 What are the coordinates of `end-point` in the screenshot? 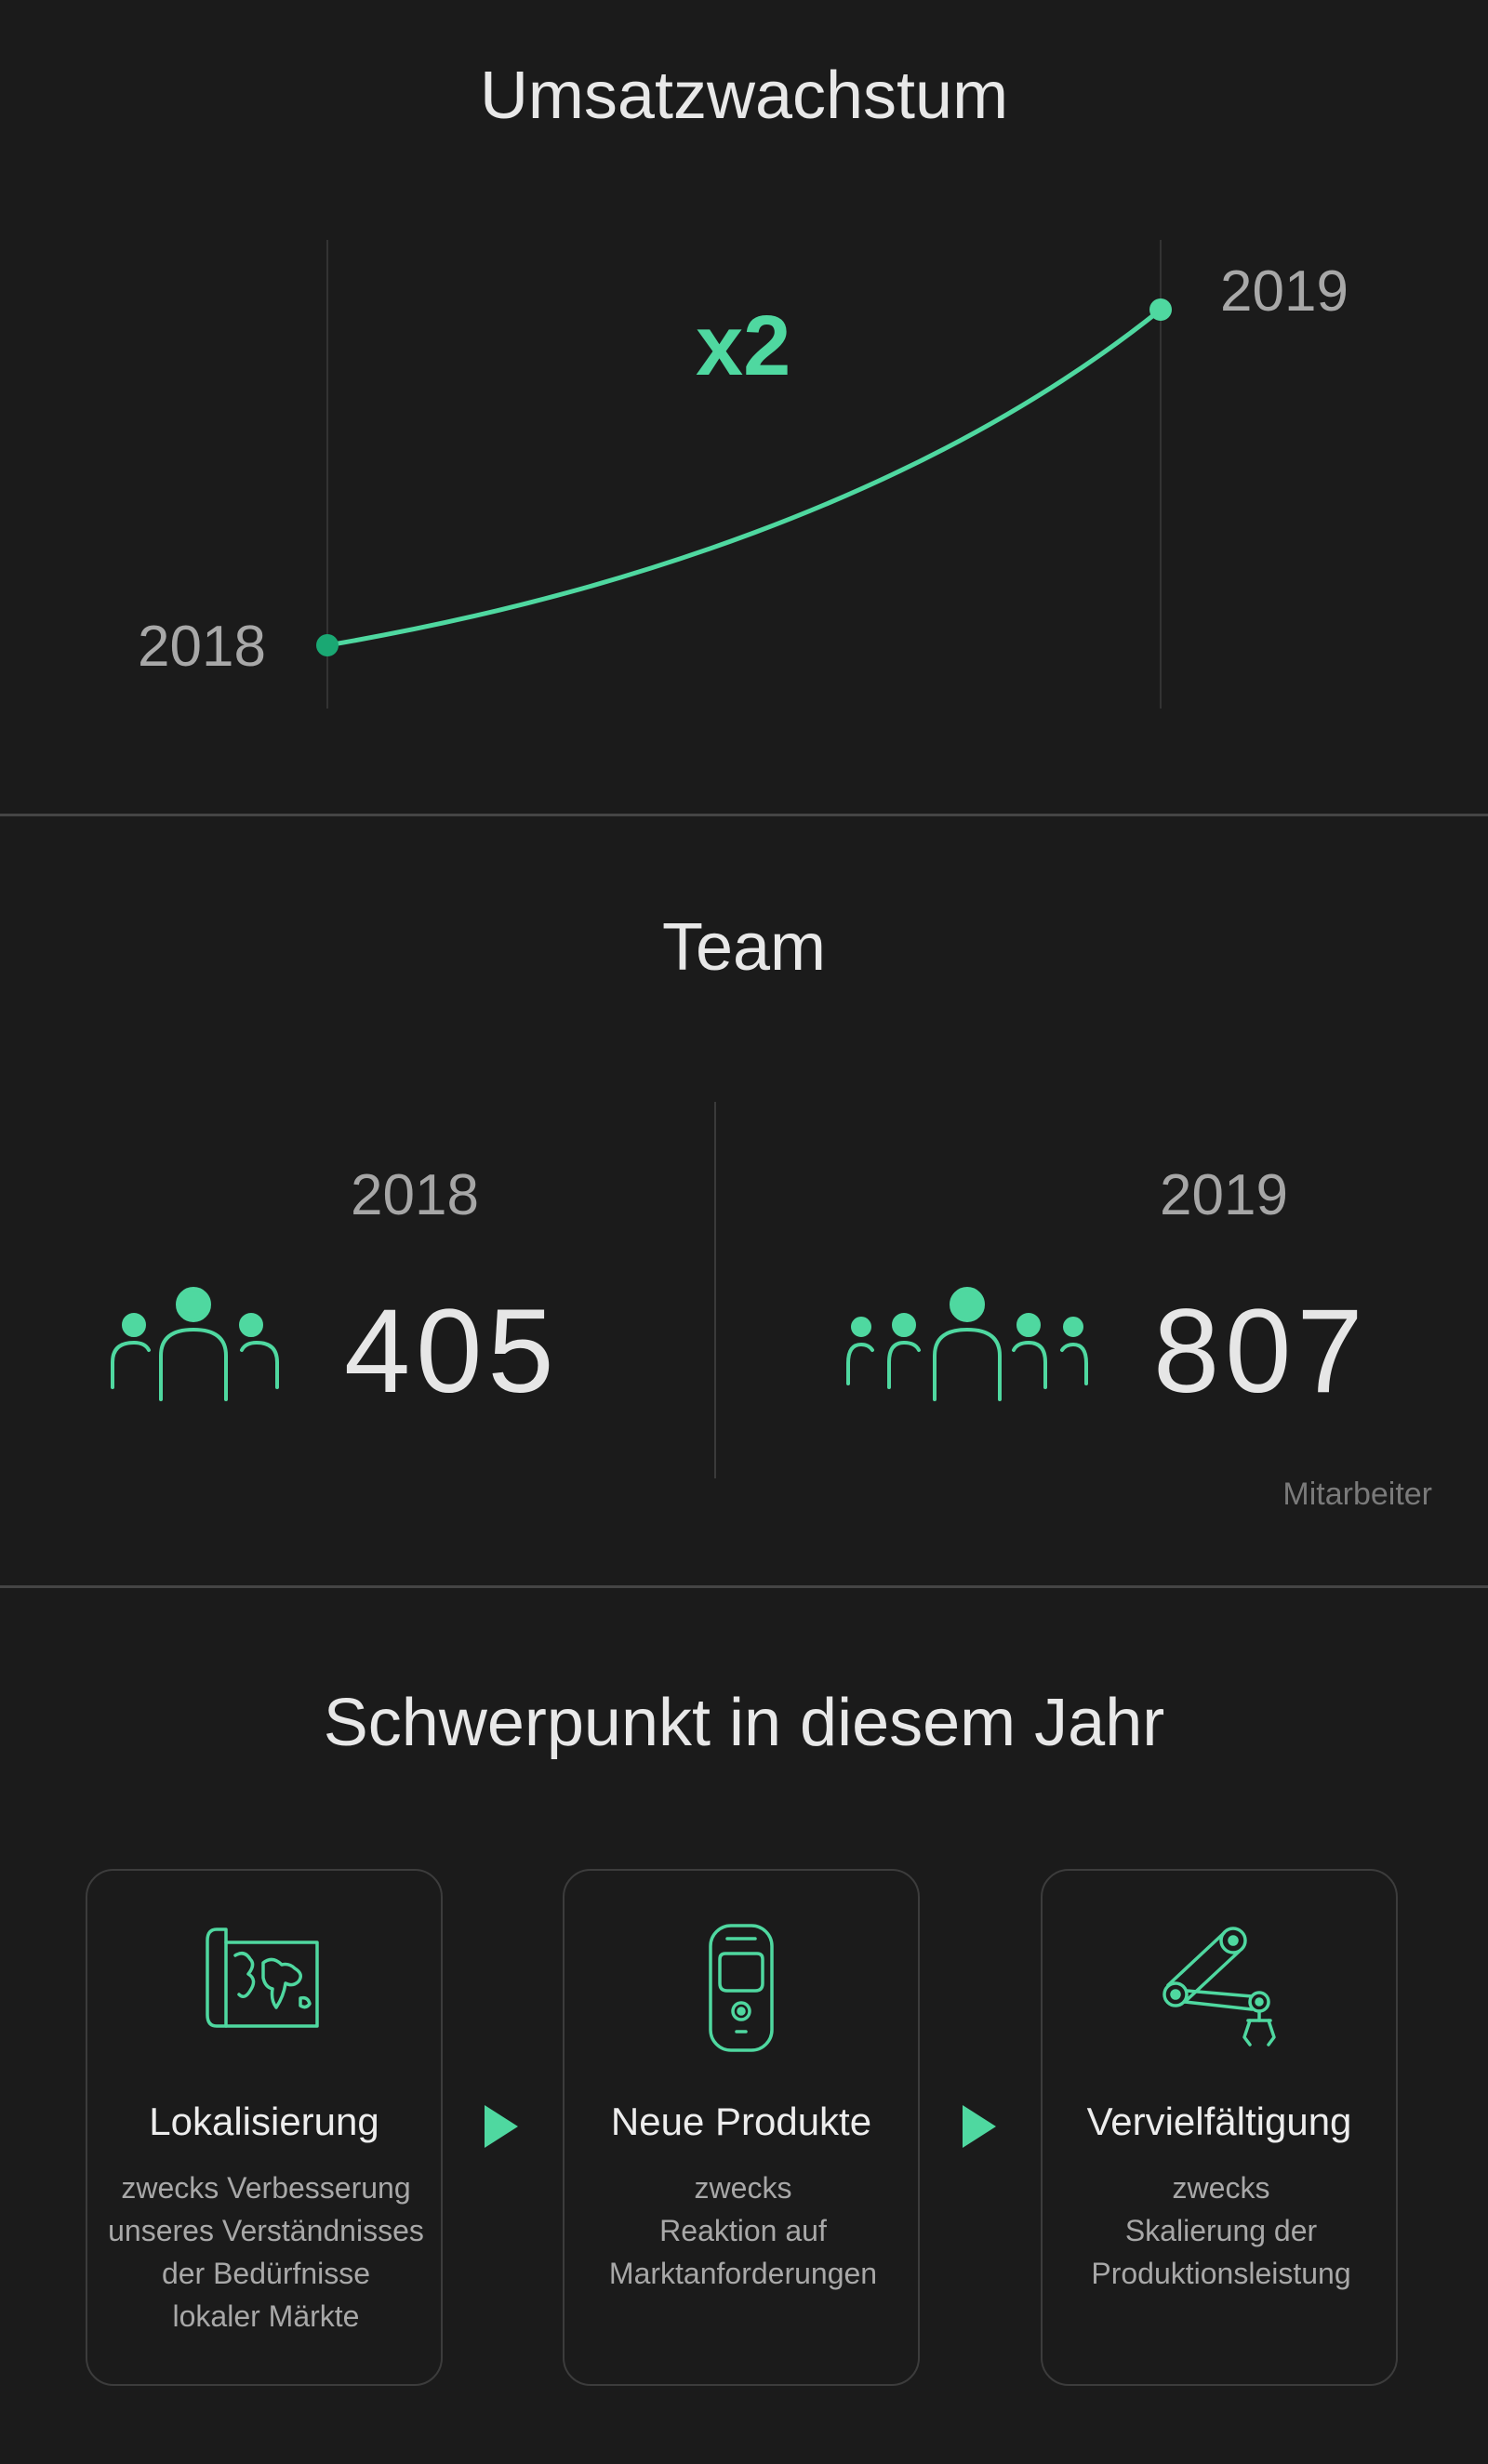 It's located at (1160, 309).